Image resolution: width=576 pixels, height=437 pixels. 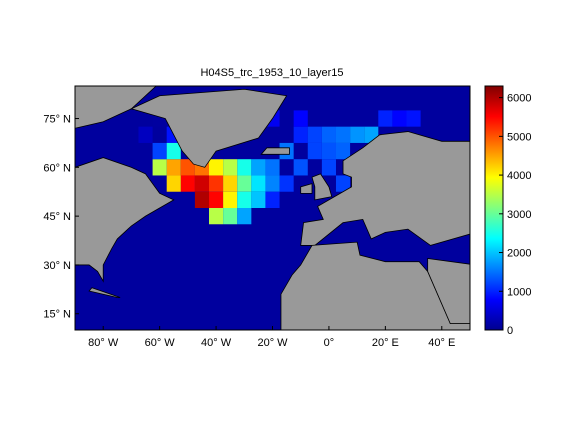 What do you see at coordinates (519, 176) in the screenshot?
I see `colorbar-tick-label: 4000` at bounding box center [519, 176].